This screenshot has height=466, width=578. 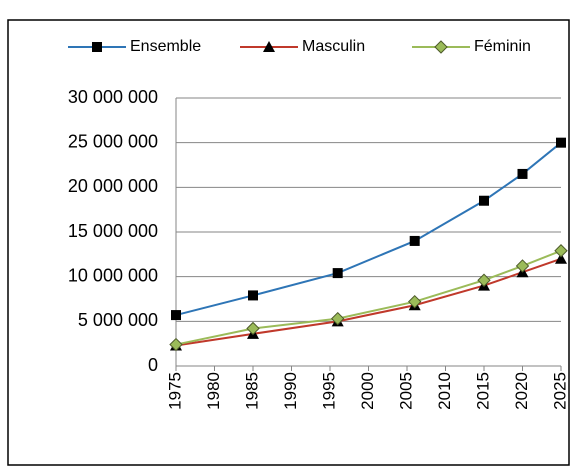 I want to click on legend-label: Masculin, so click(x=333, y=46).